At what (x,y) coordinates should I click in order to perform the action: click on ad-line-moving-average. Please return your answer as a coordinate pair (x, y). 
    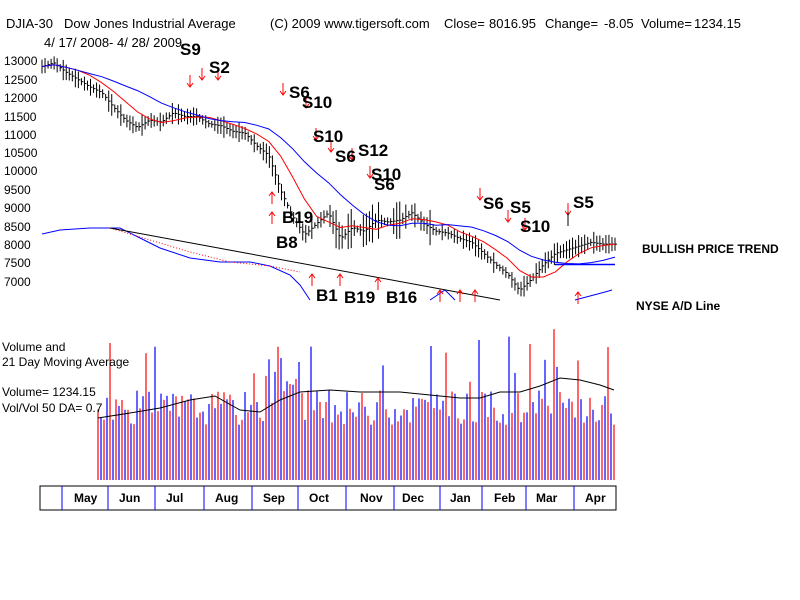
    Looking at the image, I should click on (205, 250).